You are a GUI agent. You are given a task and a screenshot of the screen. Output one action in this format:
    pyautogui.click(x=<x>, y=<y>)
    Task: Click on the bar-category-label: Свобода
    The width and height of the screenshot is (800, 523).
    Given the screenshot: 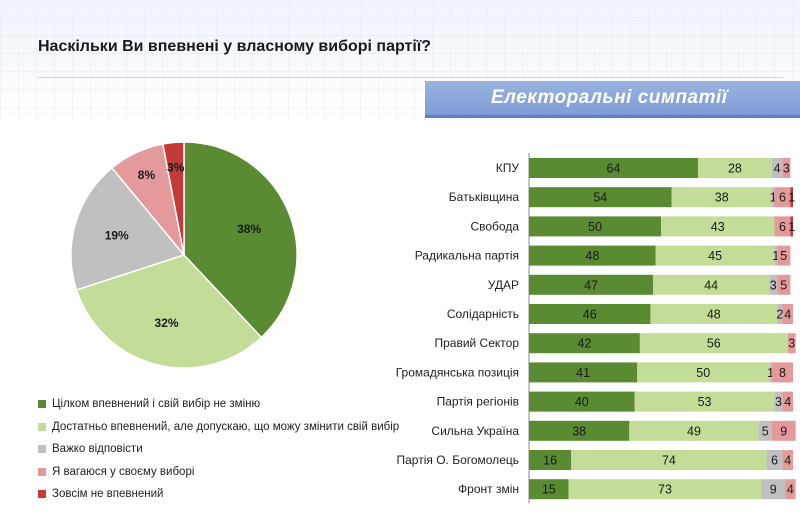 What is the action you would take?
    pyautogui.click(x=494, y=226)
    